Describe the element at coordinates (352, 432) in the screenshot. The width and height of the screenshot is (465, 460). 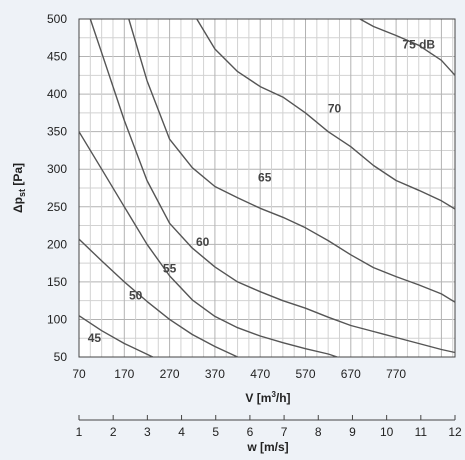
I see `w-tick-label: 9` at that location.